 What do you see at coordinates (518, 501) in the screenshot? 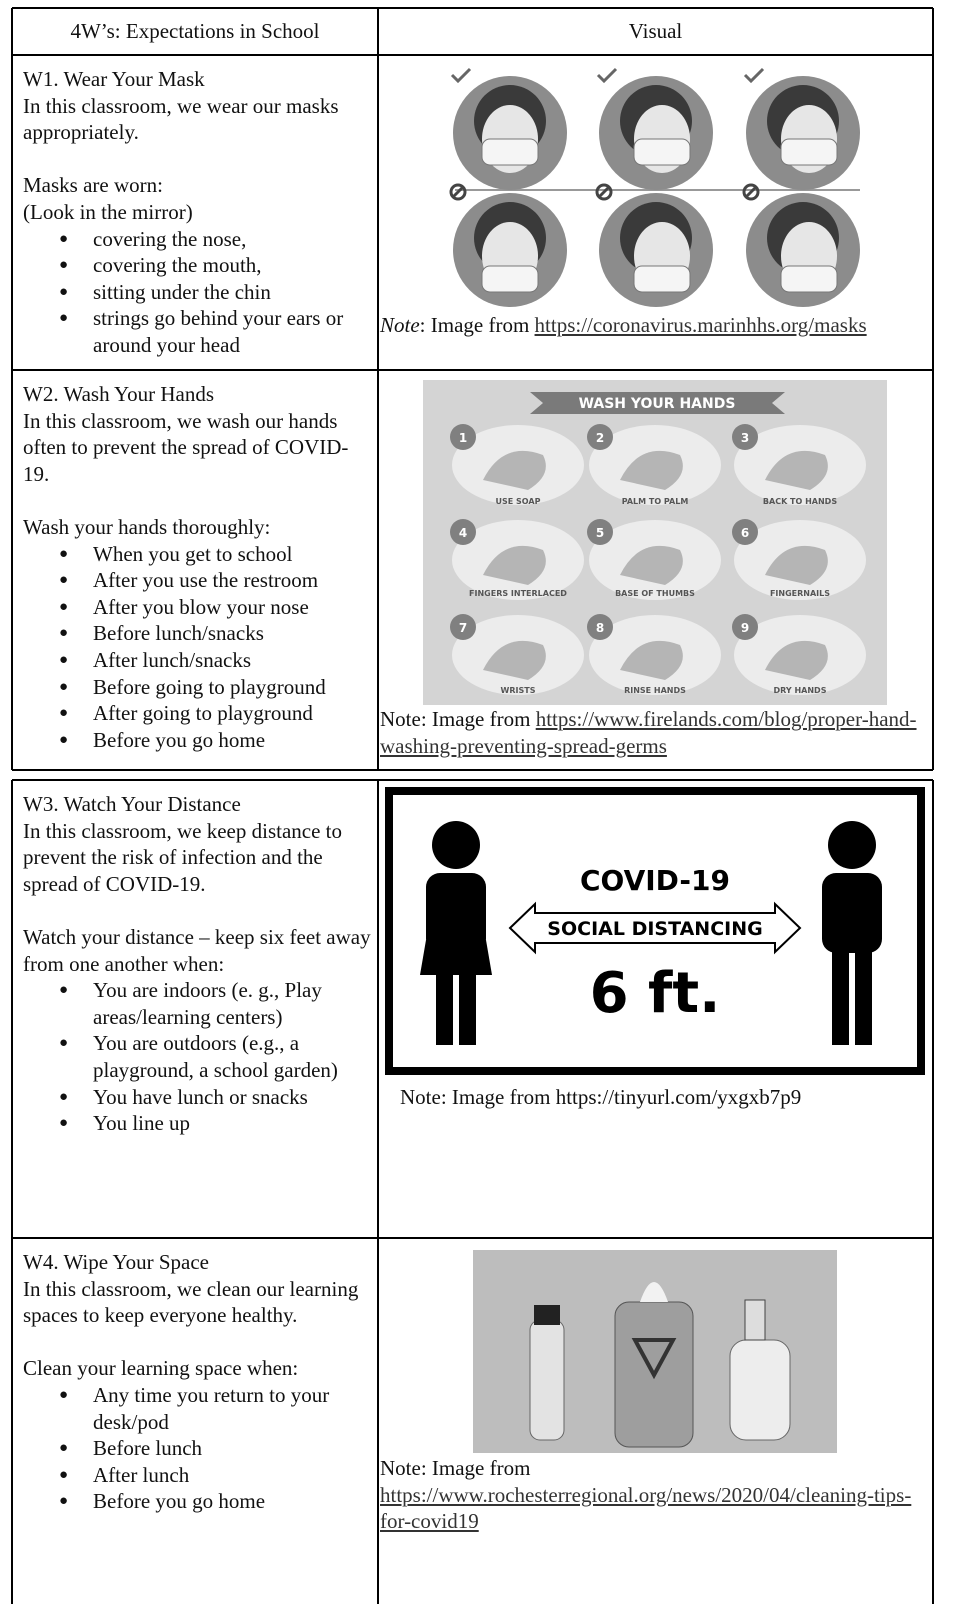
I see `image-text: USE SOAP` at bounding box center [518, 501].